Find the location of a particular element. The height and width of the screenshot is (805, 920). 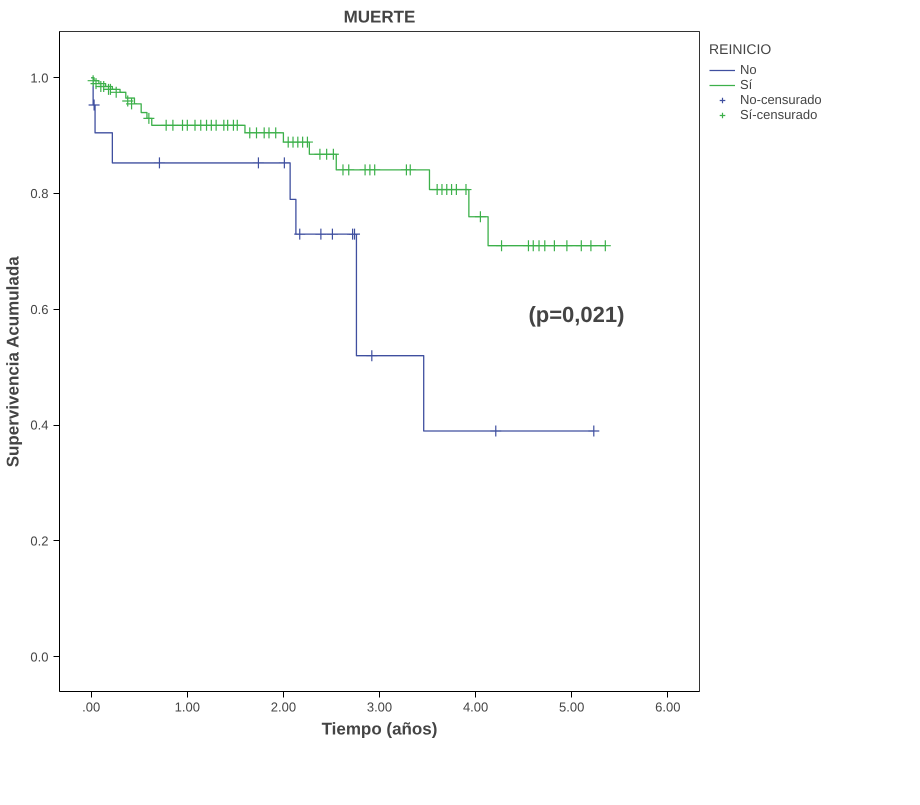

legend-label: Sí-censurado is located at coordinates (779, 114).